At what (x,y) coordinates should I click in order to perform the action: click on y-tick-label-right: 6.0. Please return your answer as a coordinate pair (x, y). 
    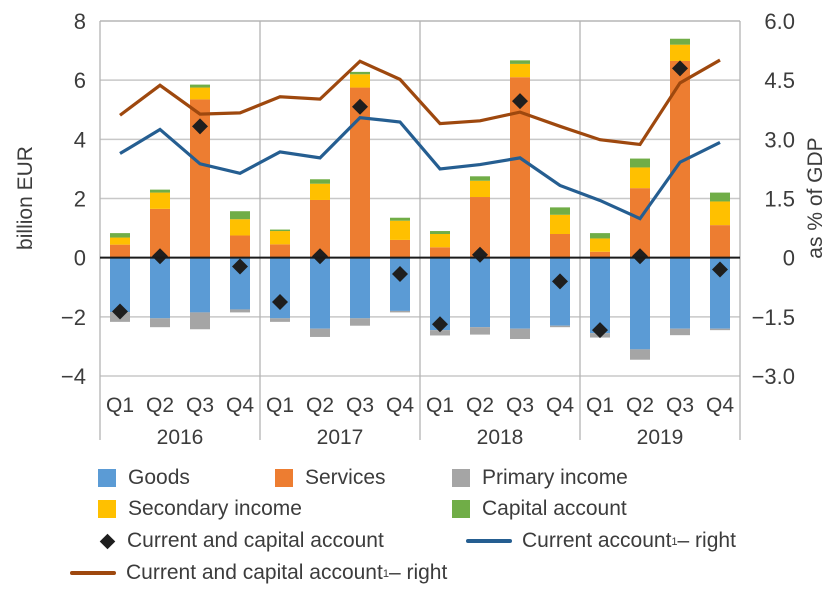
    Looking at the image, I should click on (779, 21).